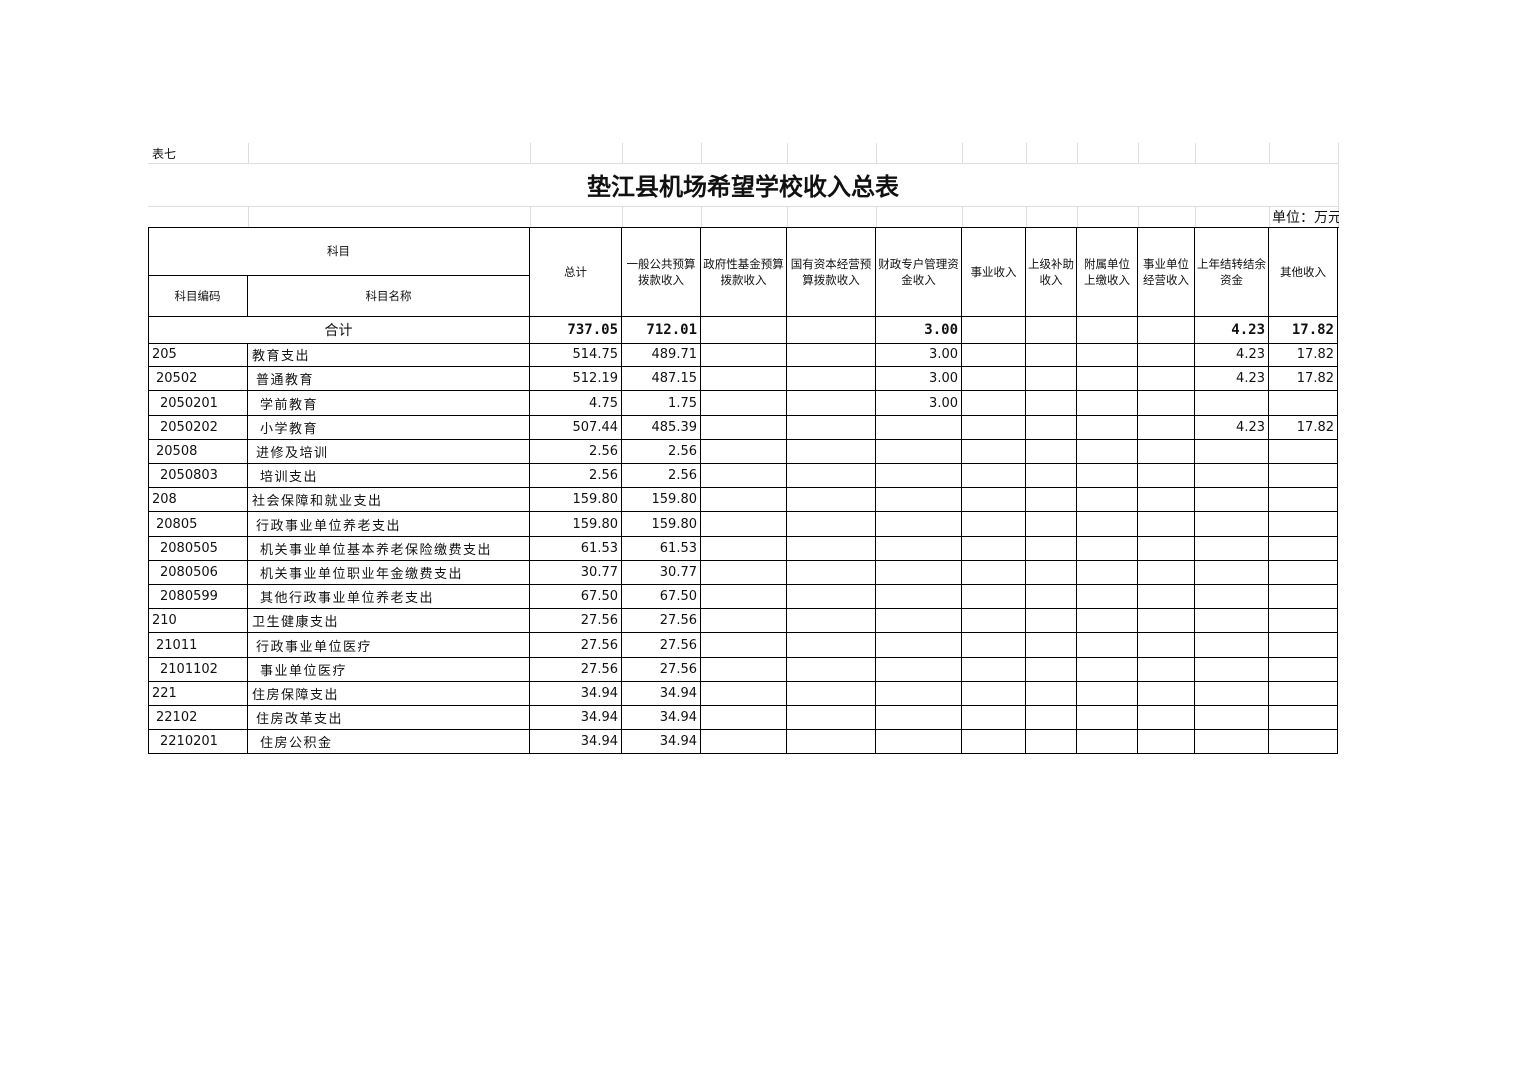  Describe the element at coordinates (661, 476) in the screenshot. I see `value-cell: 2.56` at that location.